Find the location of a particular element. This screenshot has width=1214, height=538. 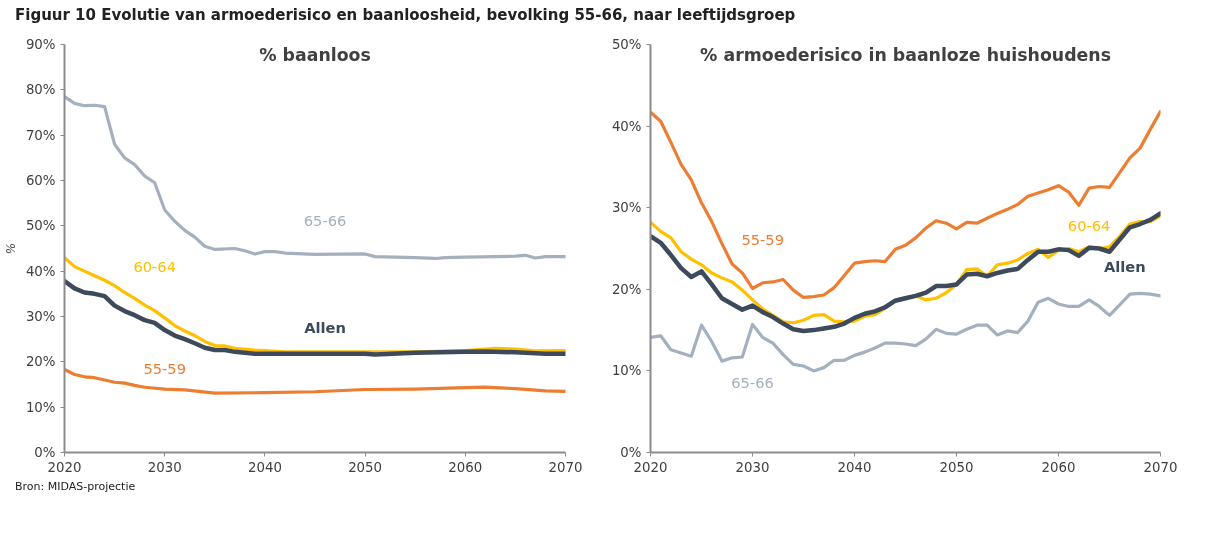

y-tick-label: 70% is located at coordinates (40, 135).